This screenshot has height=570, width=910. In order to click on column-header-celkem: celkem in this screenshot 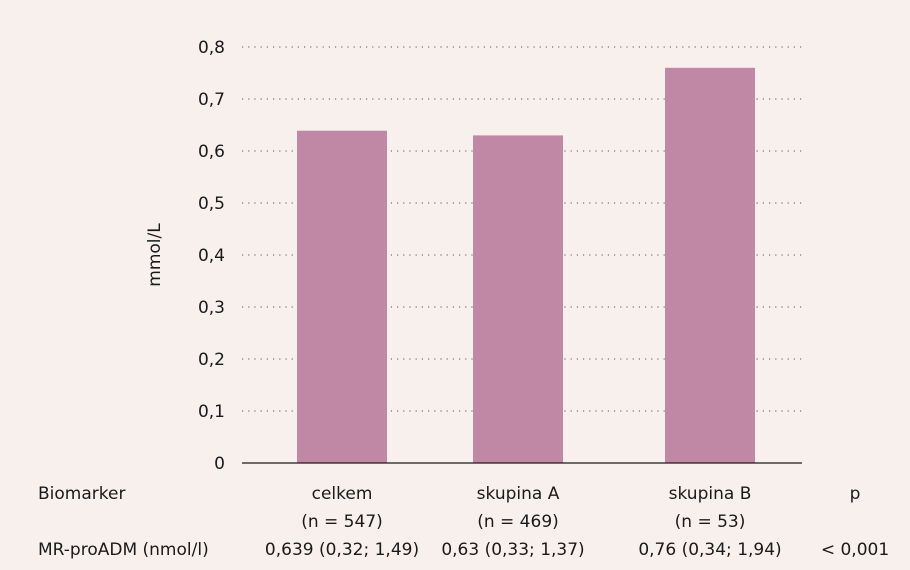, I will do `click(342, 494)`.